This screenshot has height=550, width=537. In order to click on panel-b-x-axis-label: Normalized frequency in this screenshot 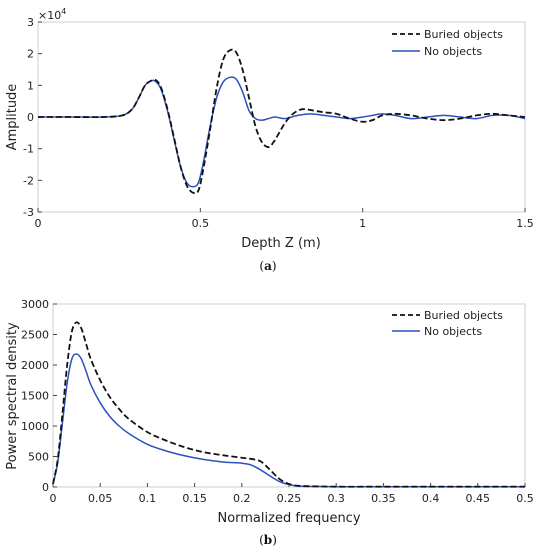, I will do `click(288, 518)`.